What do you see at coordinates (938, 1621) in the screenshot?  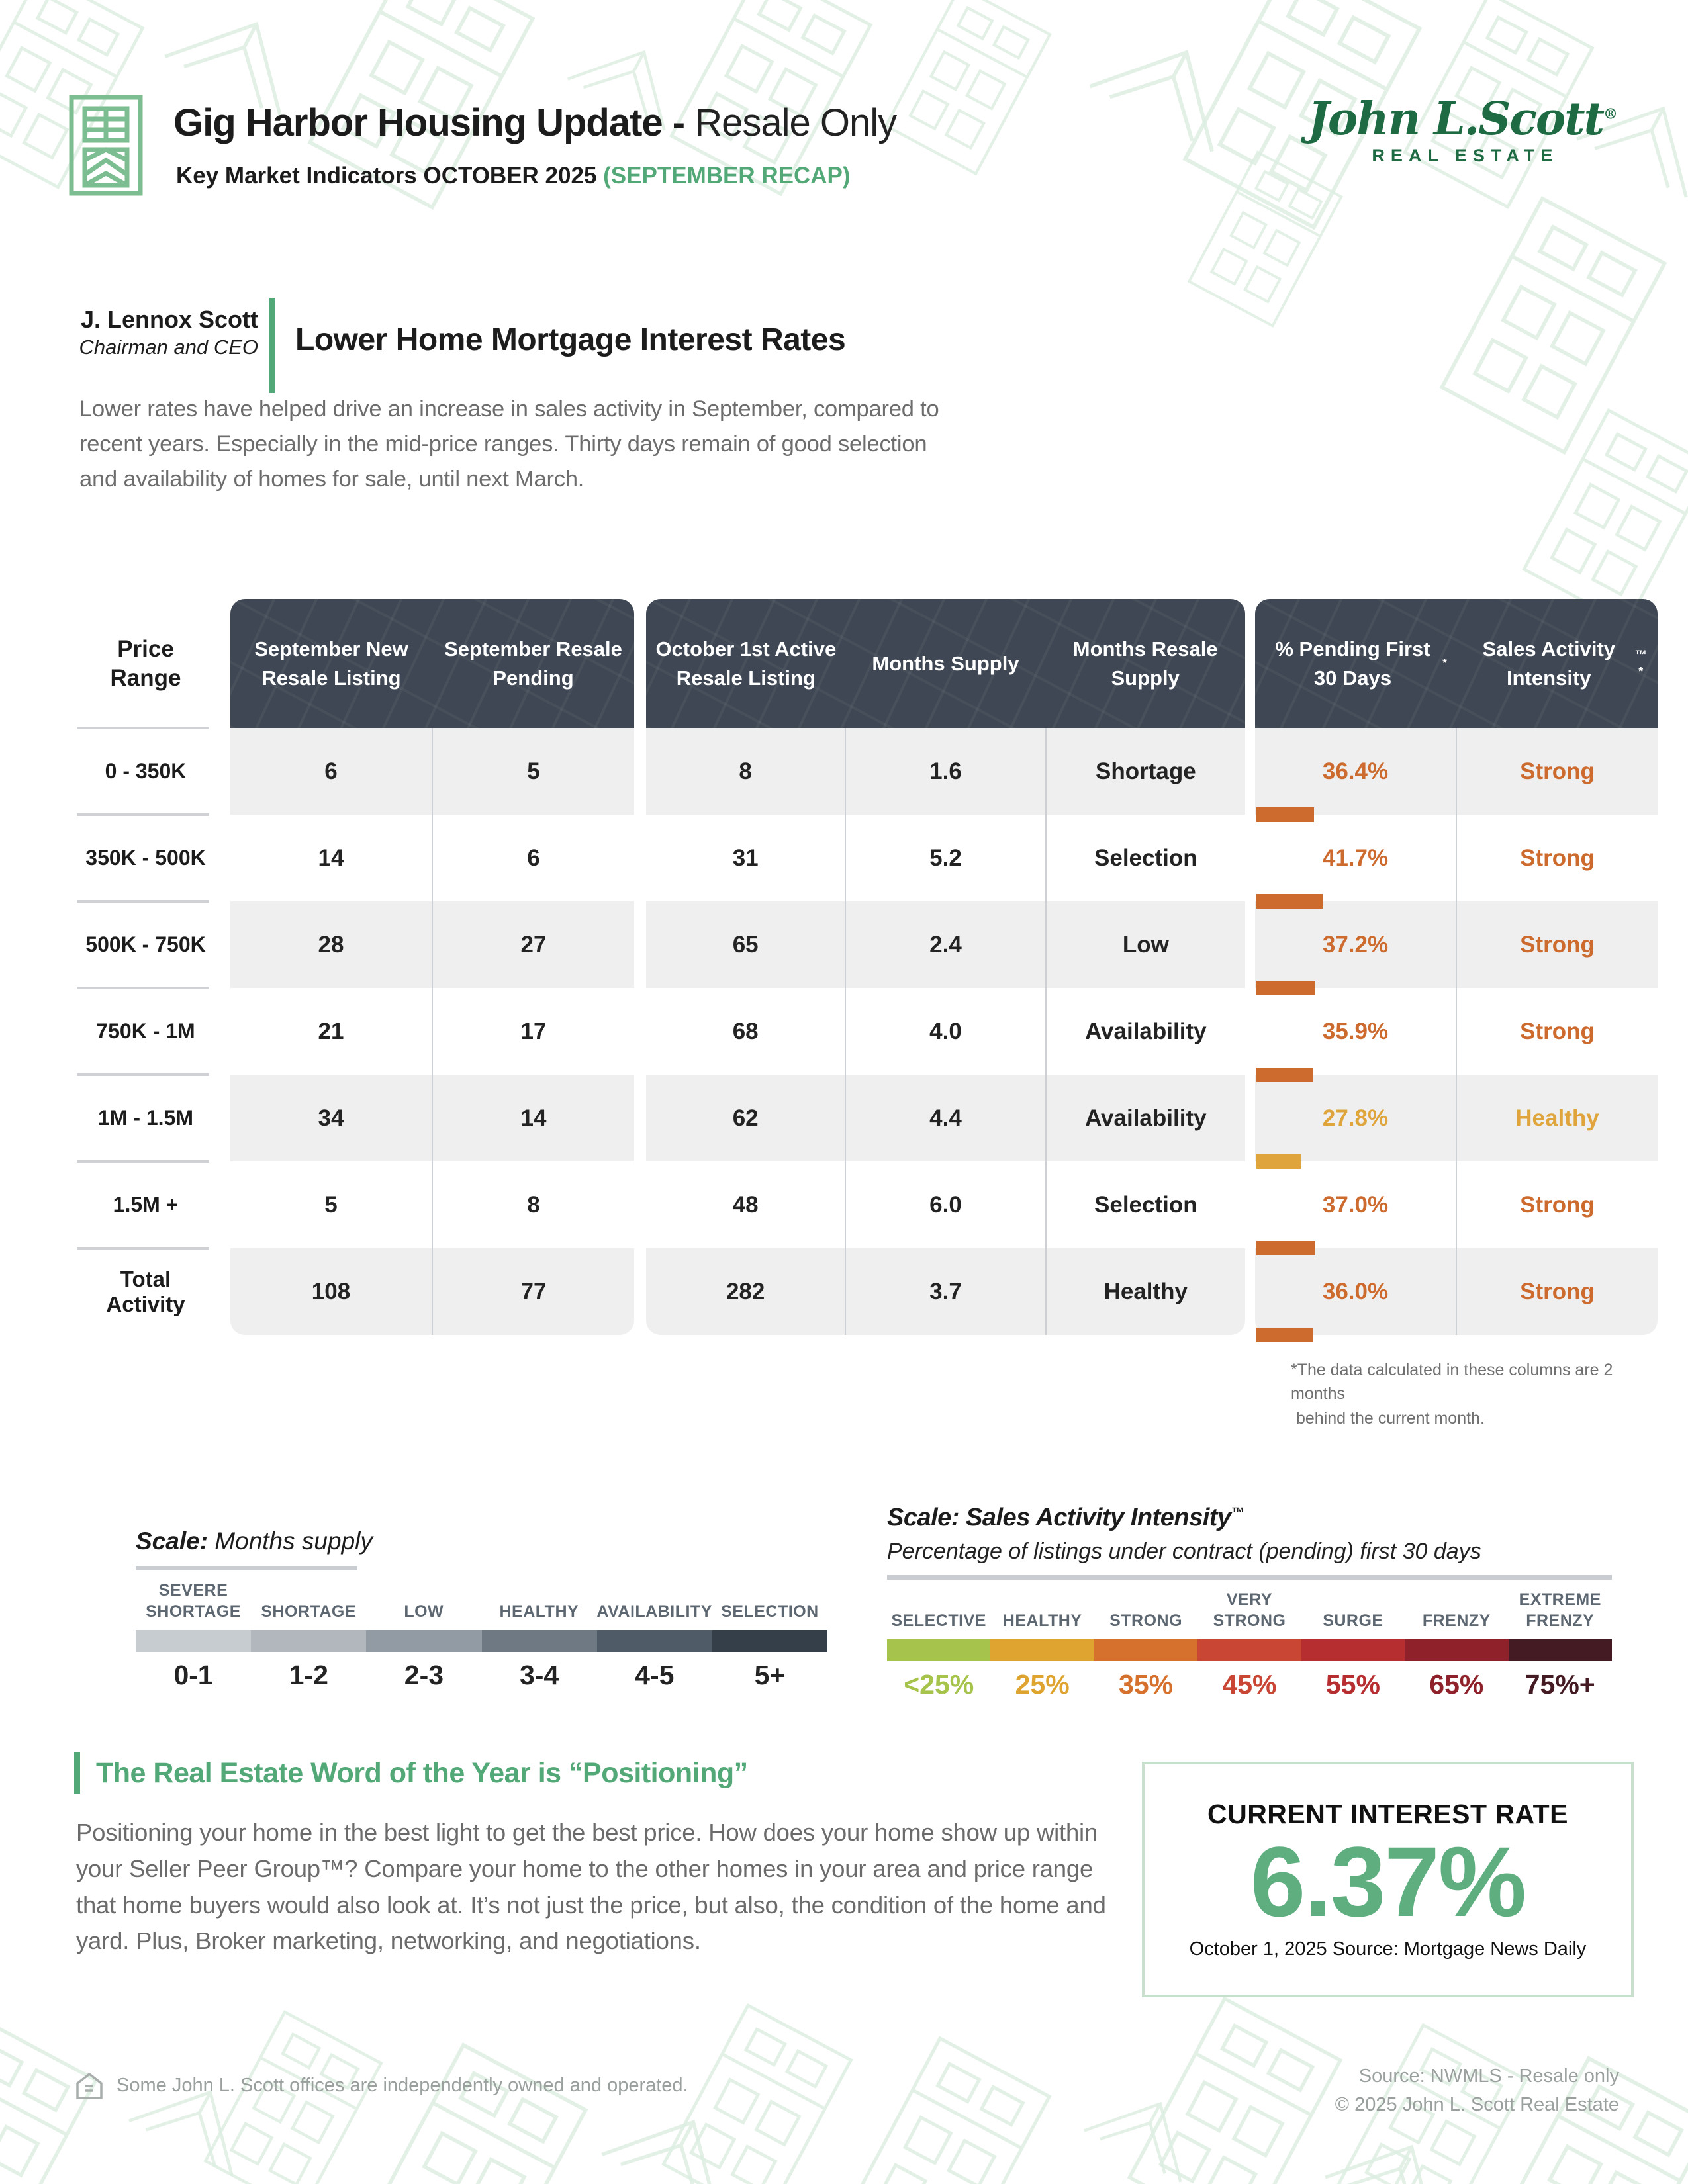 I see `scale-segment-label: SELECTIVE` at bounding box center [938, 1621].